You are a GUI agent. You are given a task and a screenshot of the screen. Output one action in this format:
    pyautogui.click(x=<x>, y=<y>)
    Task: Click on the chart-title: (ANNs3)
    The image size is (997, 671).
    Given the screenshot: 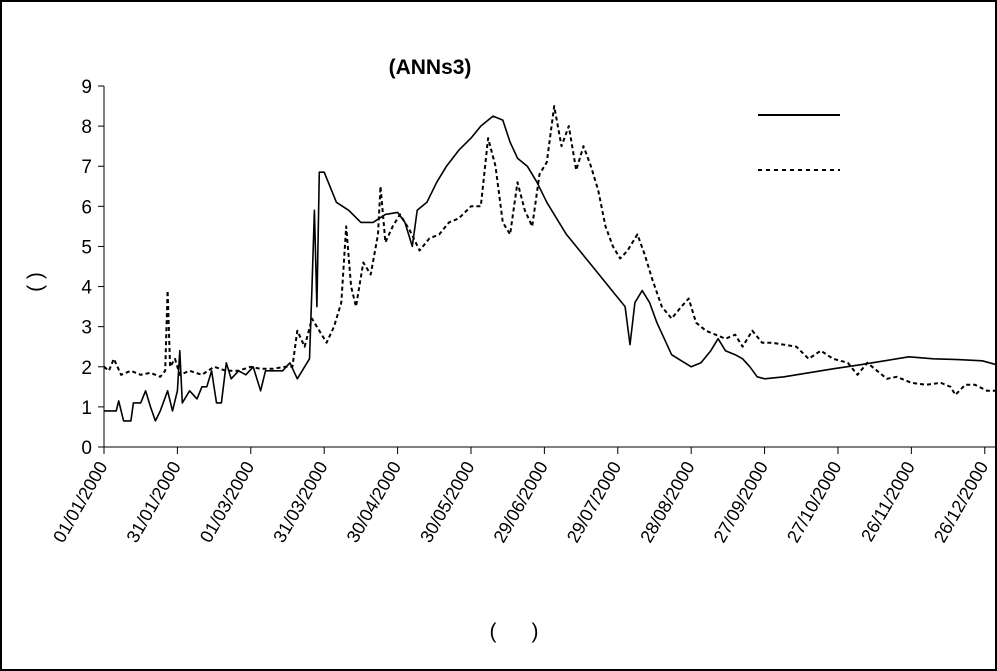 What is the action you would take?
    pyautogui.click(x=430, y=67)
    